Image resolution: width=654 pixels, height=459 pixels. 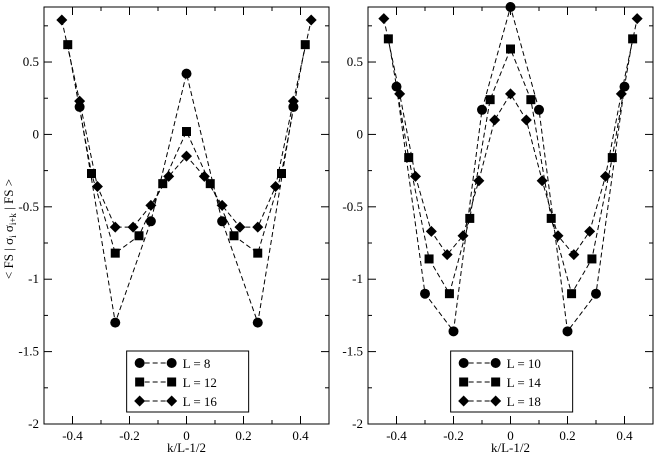 I want to click on x-tick-label: -0.2, so click(x=129, y=435).